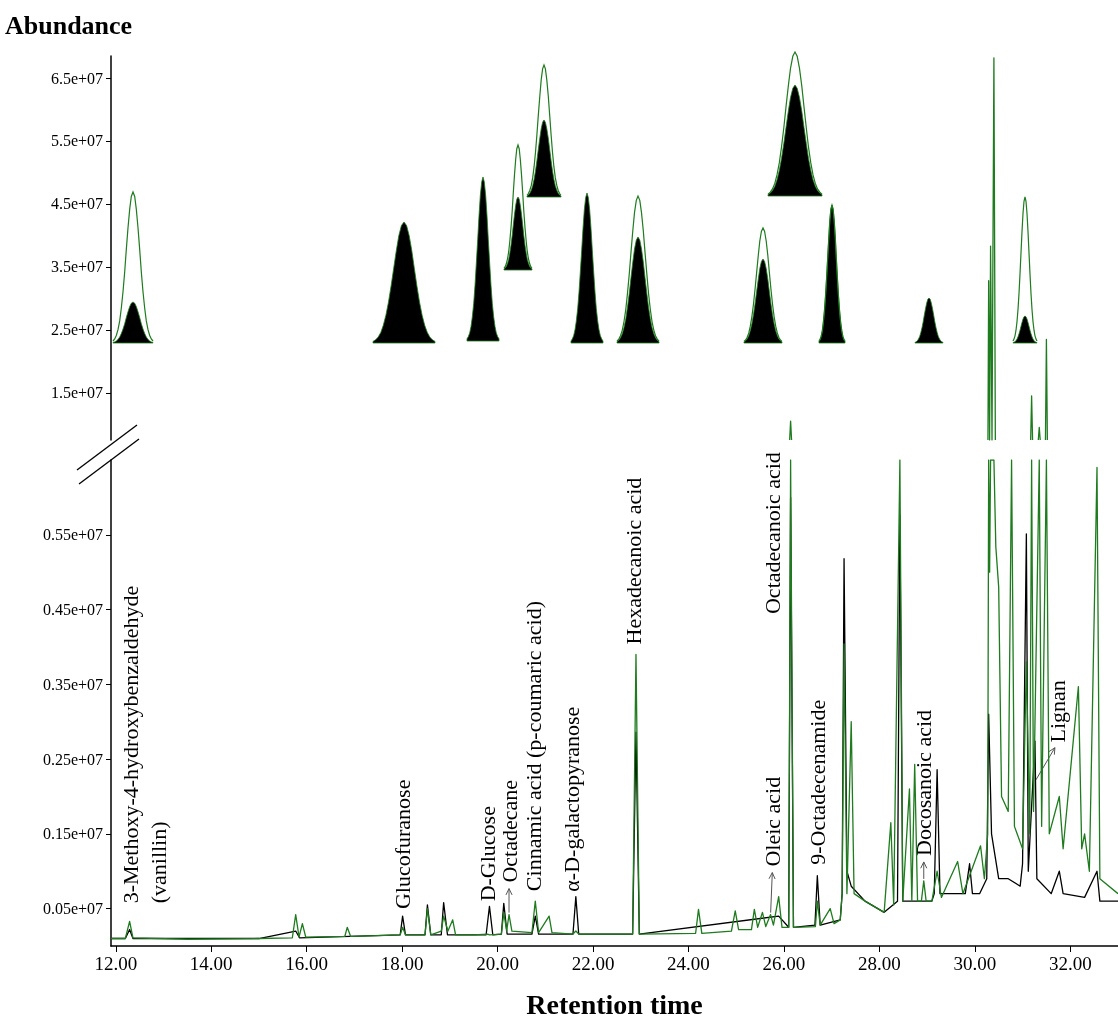 This screenshot has height=1023, width=1118. Describe the element at coordinates (76, 330) in the screenshot. I see `y-tick-label: 2.5e+07` at that location.